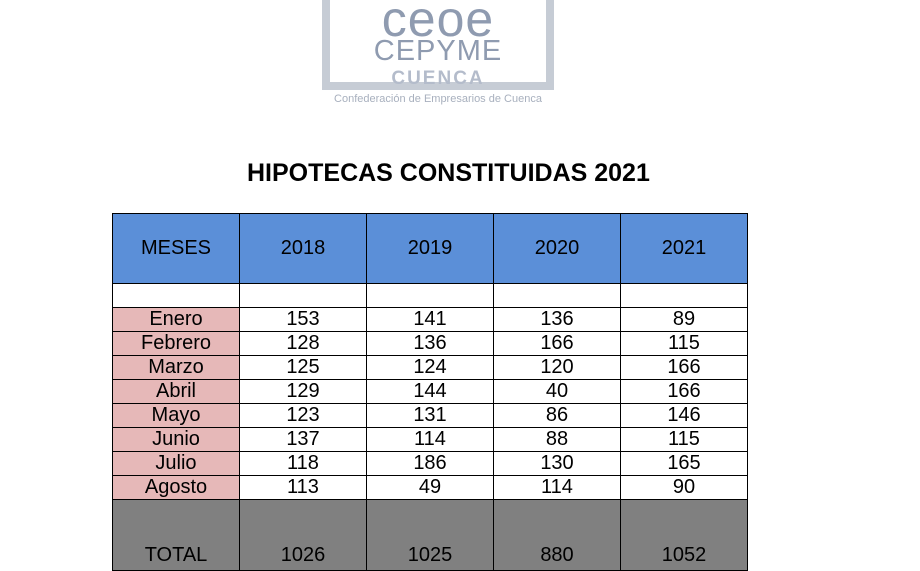 This screenshot has height=571, width=920. Describe the element at coordinates (176, 535) in the screenshot. I see `total-label: TOTAL` at that location.